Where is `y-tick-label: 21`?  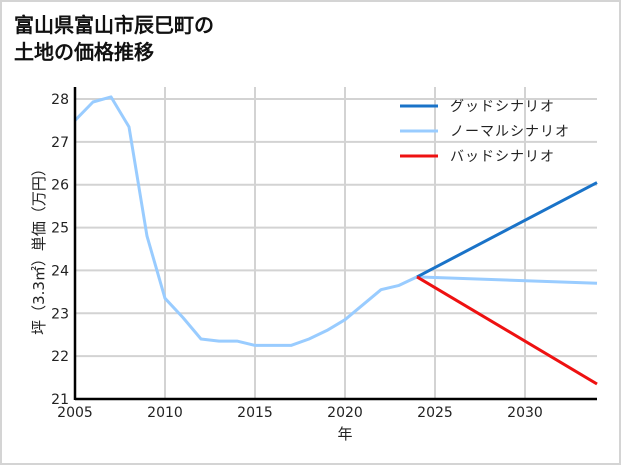 y-tick-label: 21 is located at coordinates (60, 400).